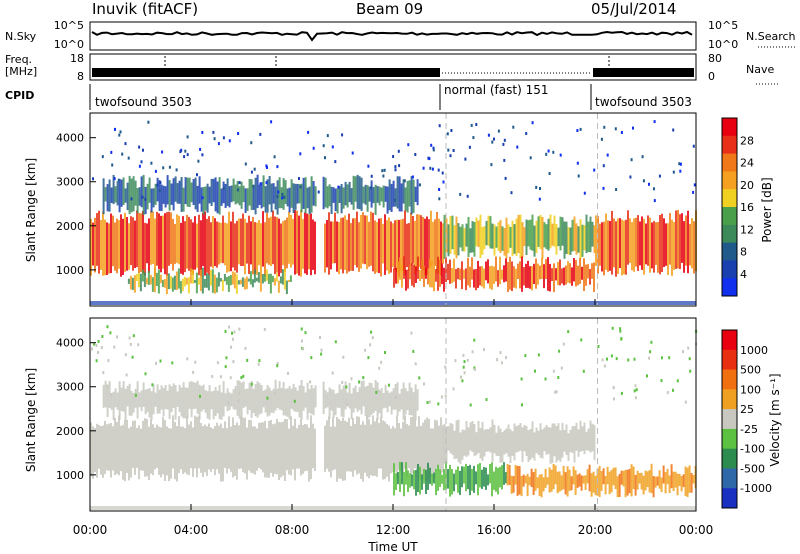  Describe the element at coordinates (393, 530) in the screenshot. I see `x-tick-label: 12:00` at that location.